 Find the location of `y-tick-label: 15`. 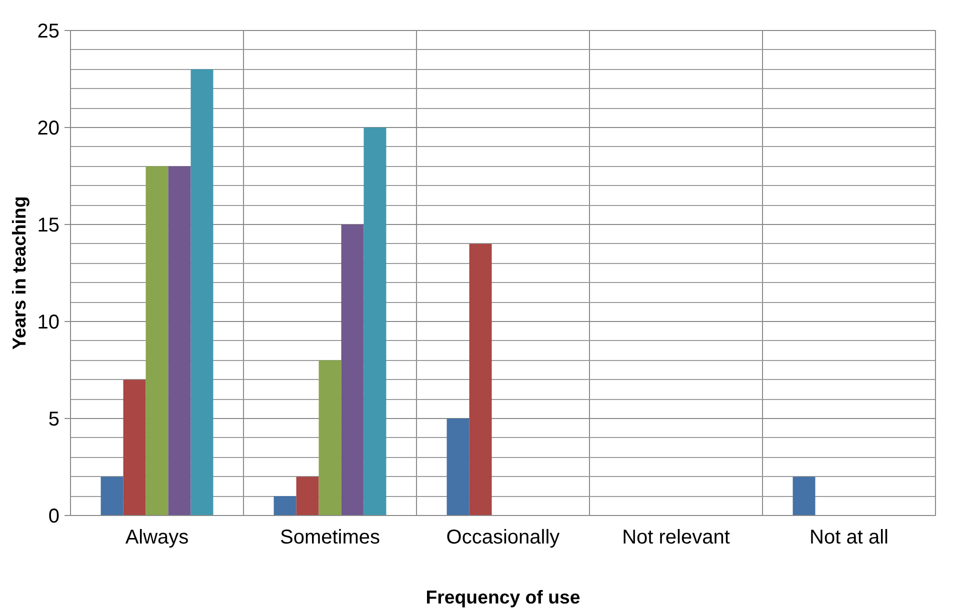

y-tick-label: 15 is located at coordinates (48, 225).